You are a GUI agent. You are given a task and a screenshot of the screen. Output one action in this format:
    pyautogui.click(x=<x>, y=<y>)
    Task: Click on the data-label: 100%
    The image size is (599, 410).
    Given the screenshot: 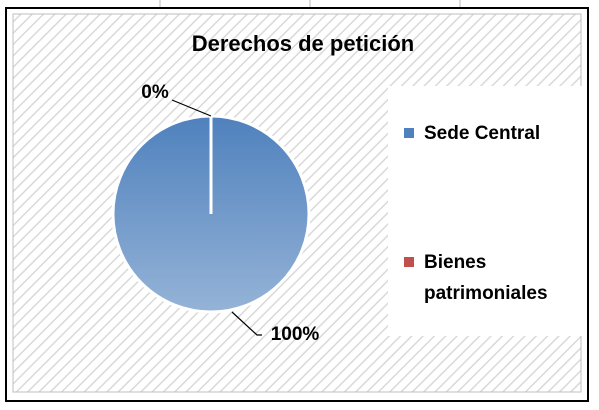 What is the action you would take?
    pyautogui.click(x=295, y=334)
    